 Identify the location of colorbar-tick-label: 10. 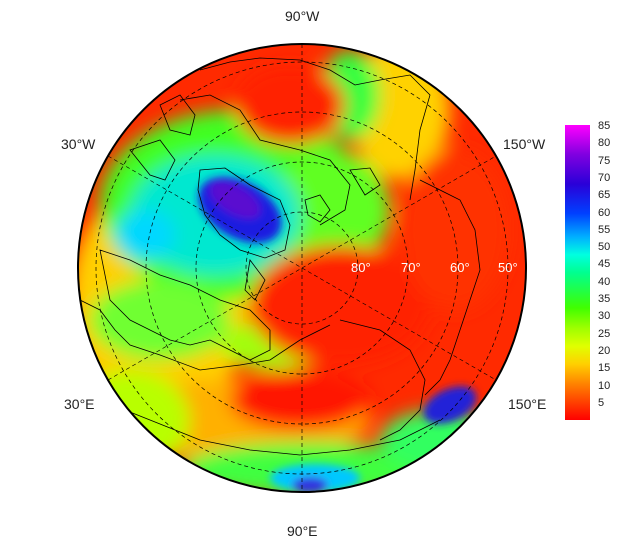
(604, 385).